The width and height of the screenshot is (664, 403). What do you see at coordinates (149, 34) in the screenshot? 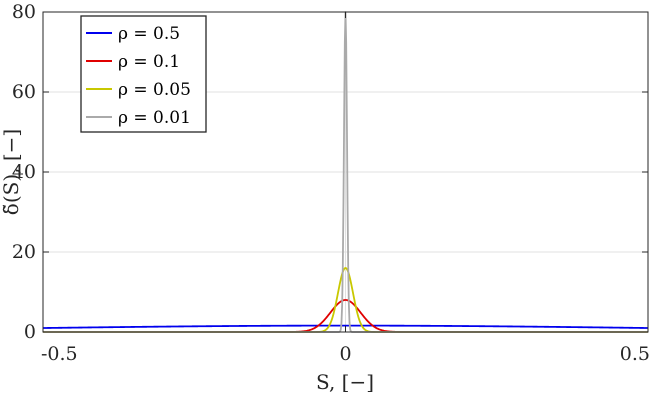
I see `legend-label: ρ = 0.5` at bounding box center [149, 34].